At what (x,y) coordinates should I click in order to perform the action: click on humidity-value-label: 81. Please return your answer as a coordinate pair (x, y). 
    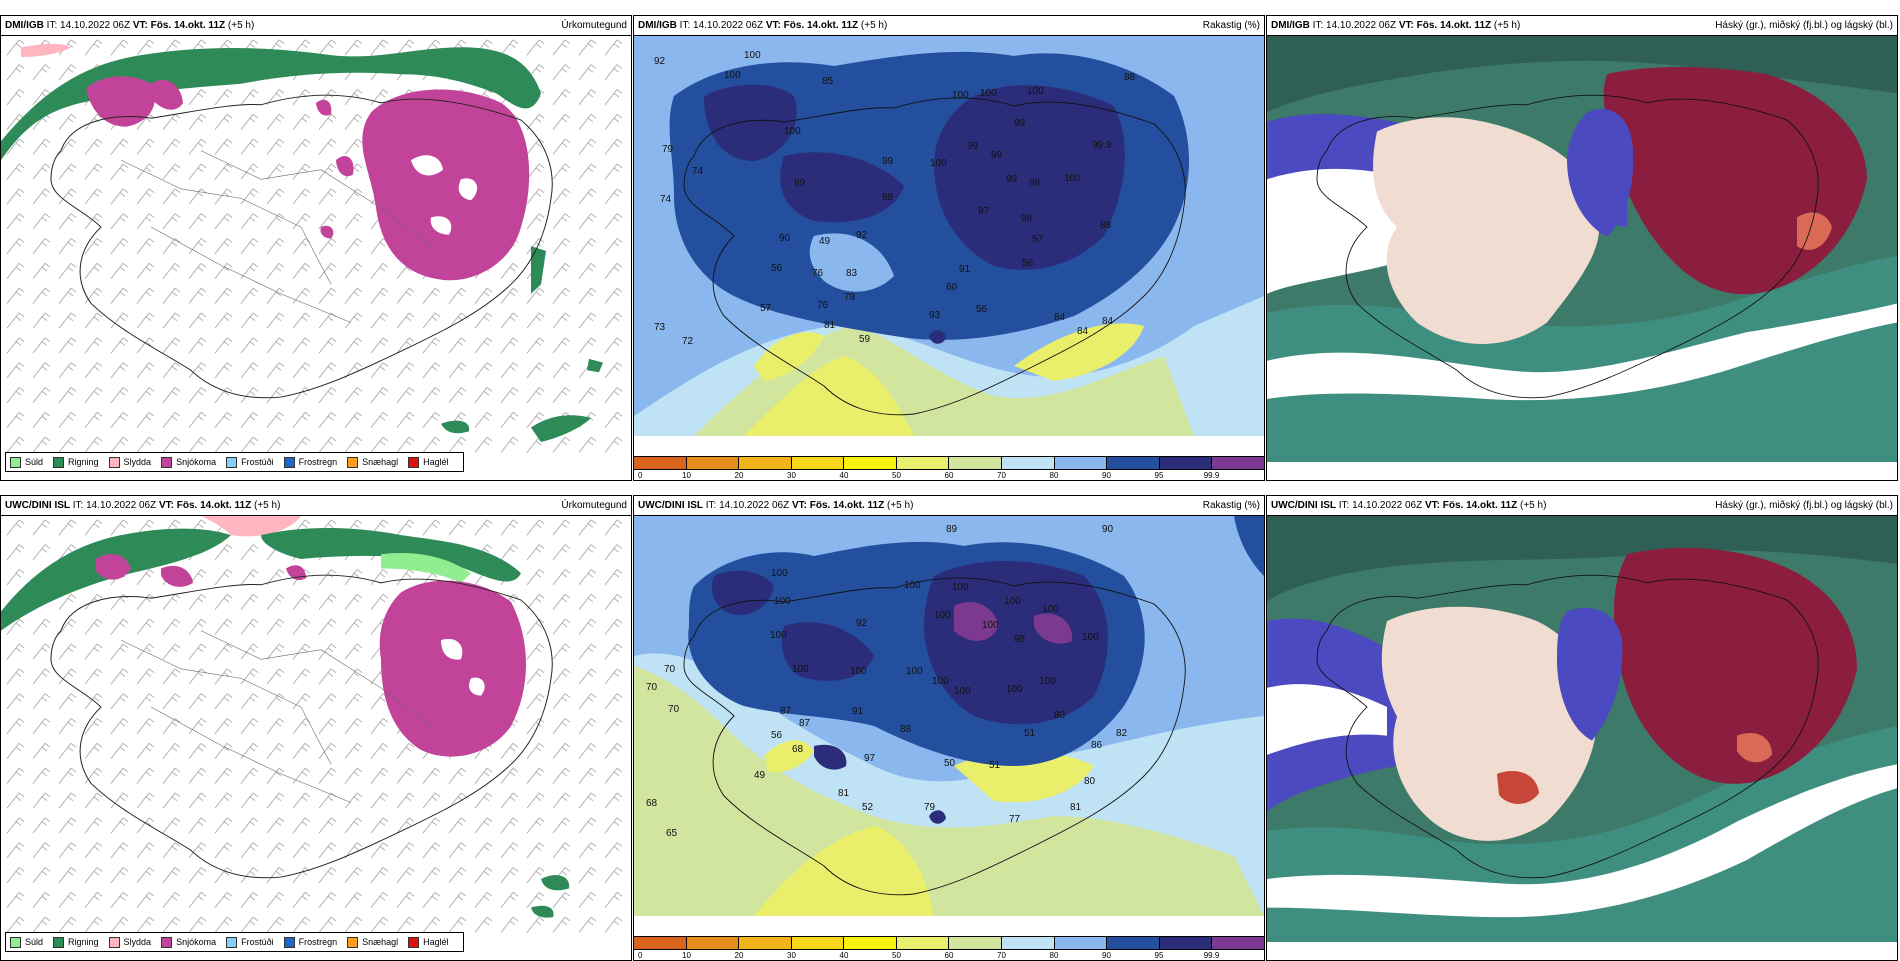
    Looking at the image, I should click on (844, 793).